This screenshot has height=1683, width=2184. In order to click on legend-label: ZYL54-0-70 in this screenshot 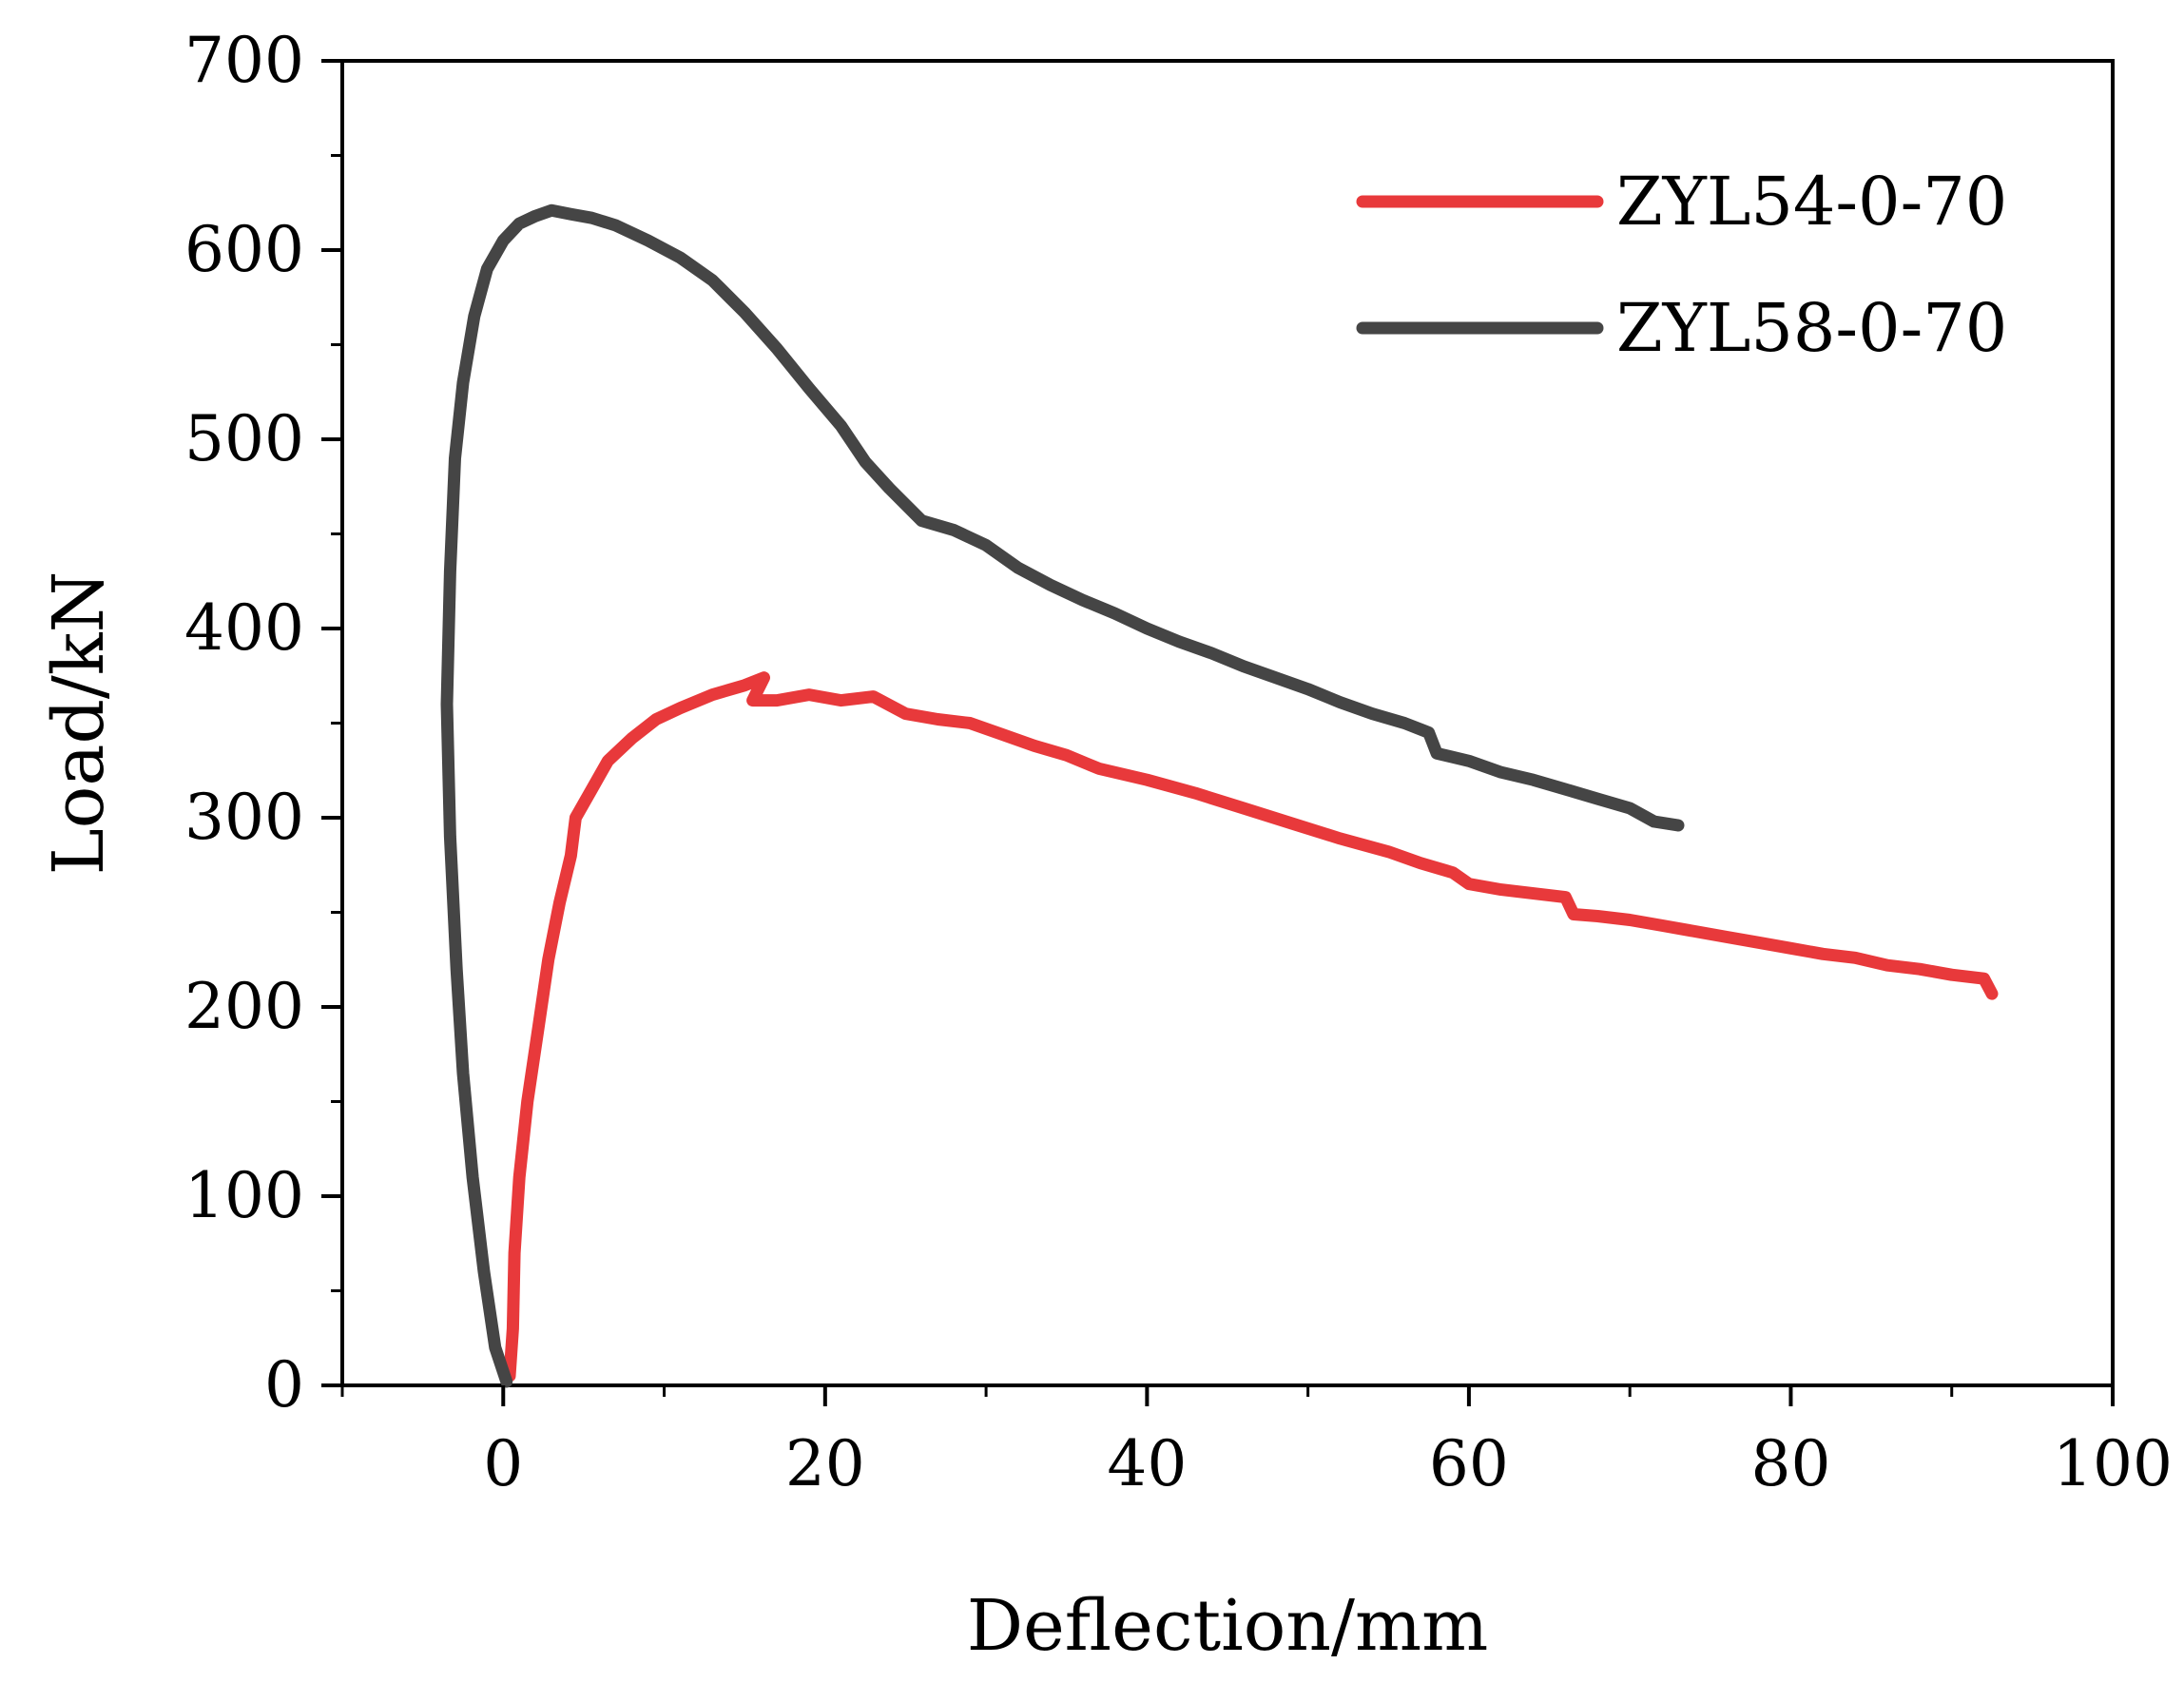, I will do `click(1811, 202)`.